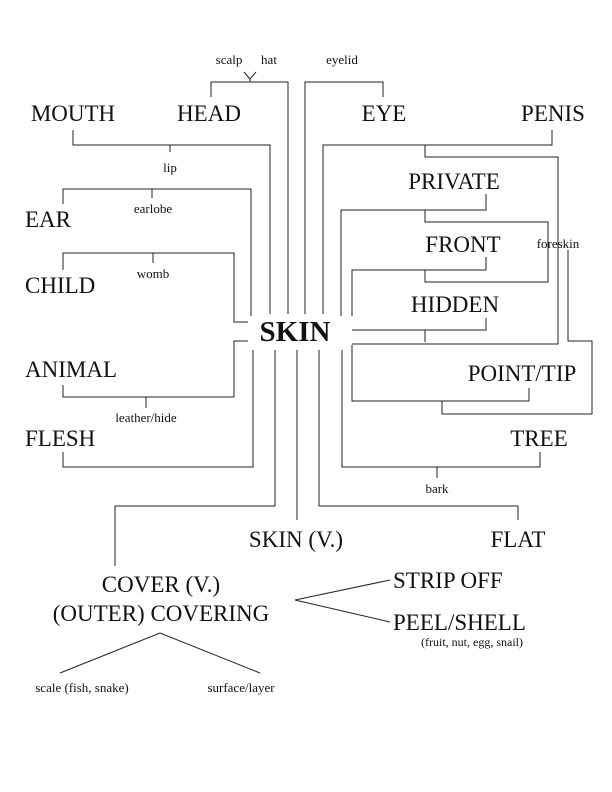 The height and width of the screenshot is (792, 612). Describe the element at coordinates (459, 622) in the screenshot. I see `concept-peel-shell: PEEL/SHELL` at that location.